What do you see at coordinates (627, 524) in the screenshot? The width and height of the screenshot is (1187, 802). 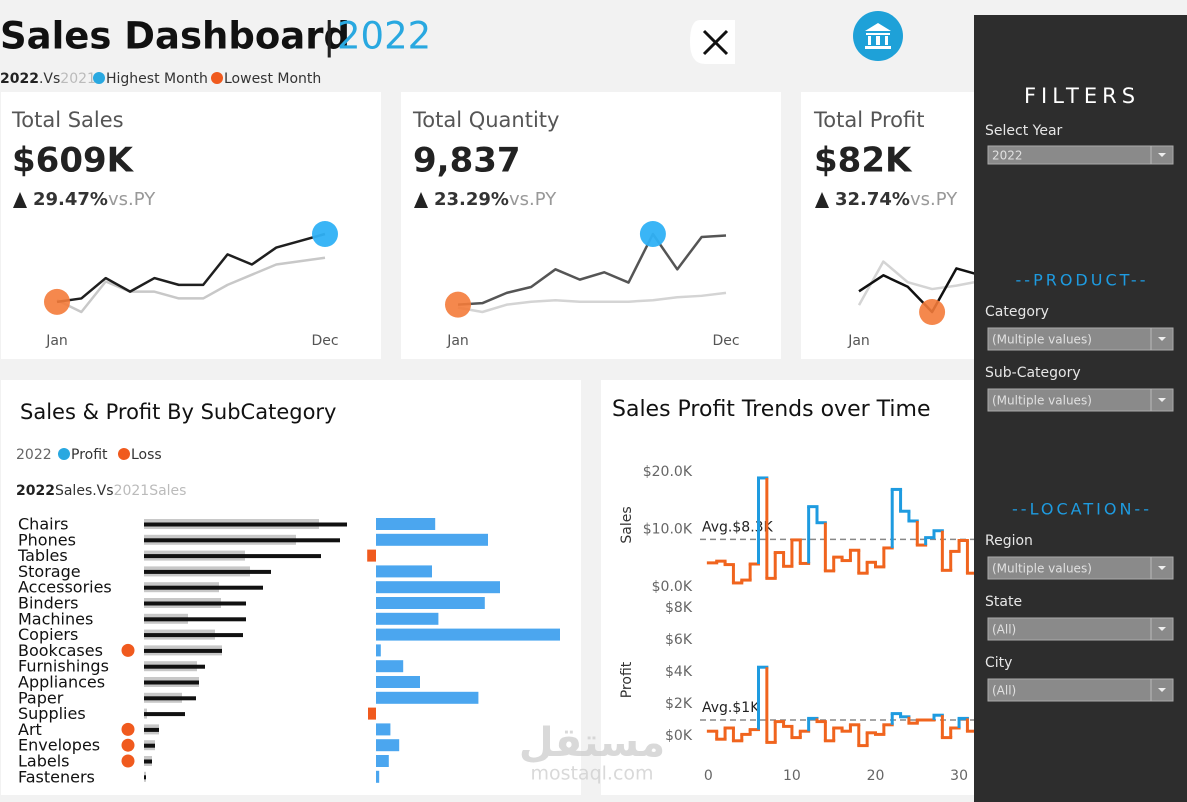 I see `axis-title: Sales` at bounding box center [627, 524].